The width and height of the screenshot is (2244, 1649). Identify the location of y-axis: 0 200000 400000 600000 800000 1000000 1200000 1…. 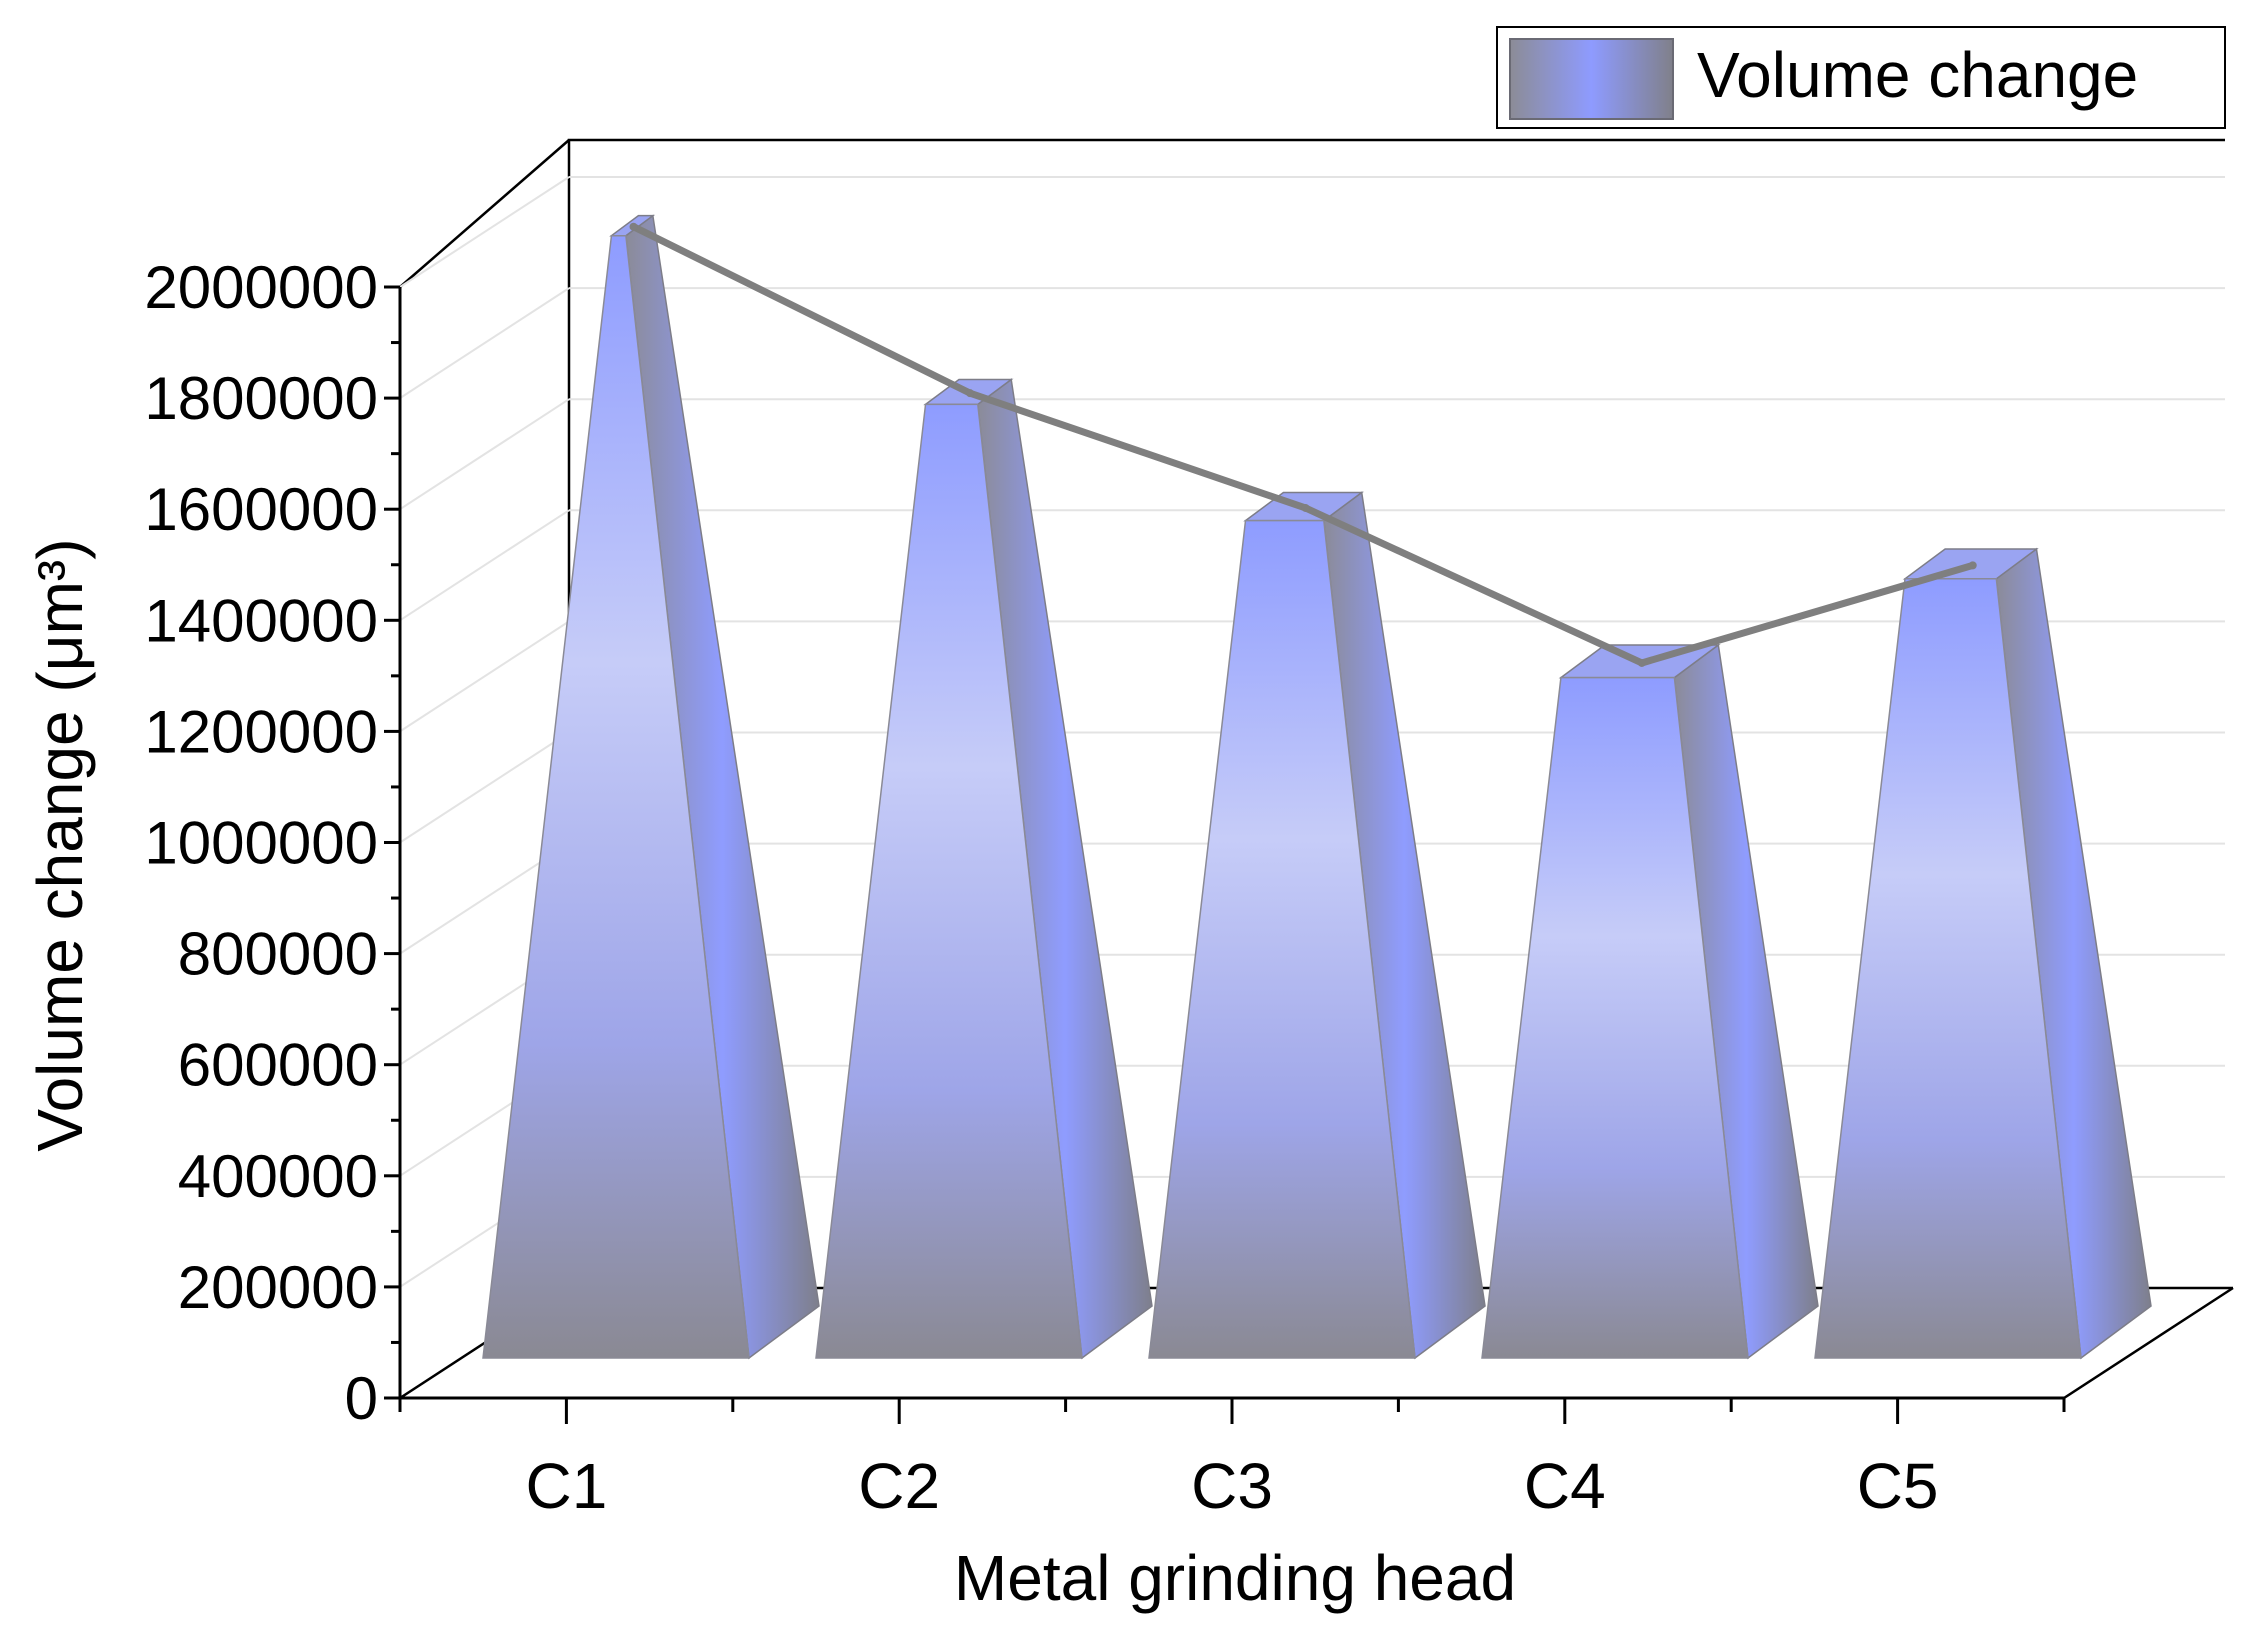
(273, 843).